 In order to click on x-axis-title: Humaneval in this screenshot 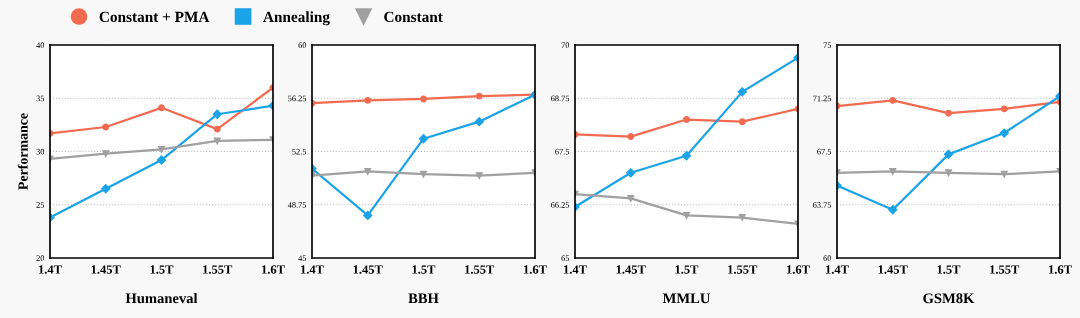, I will do `click(161, 298)`.